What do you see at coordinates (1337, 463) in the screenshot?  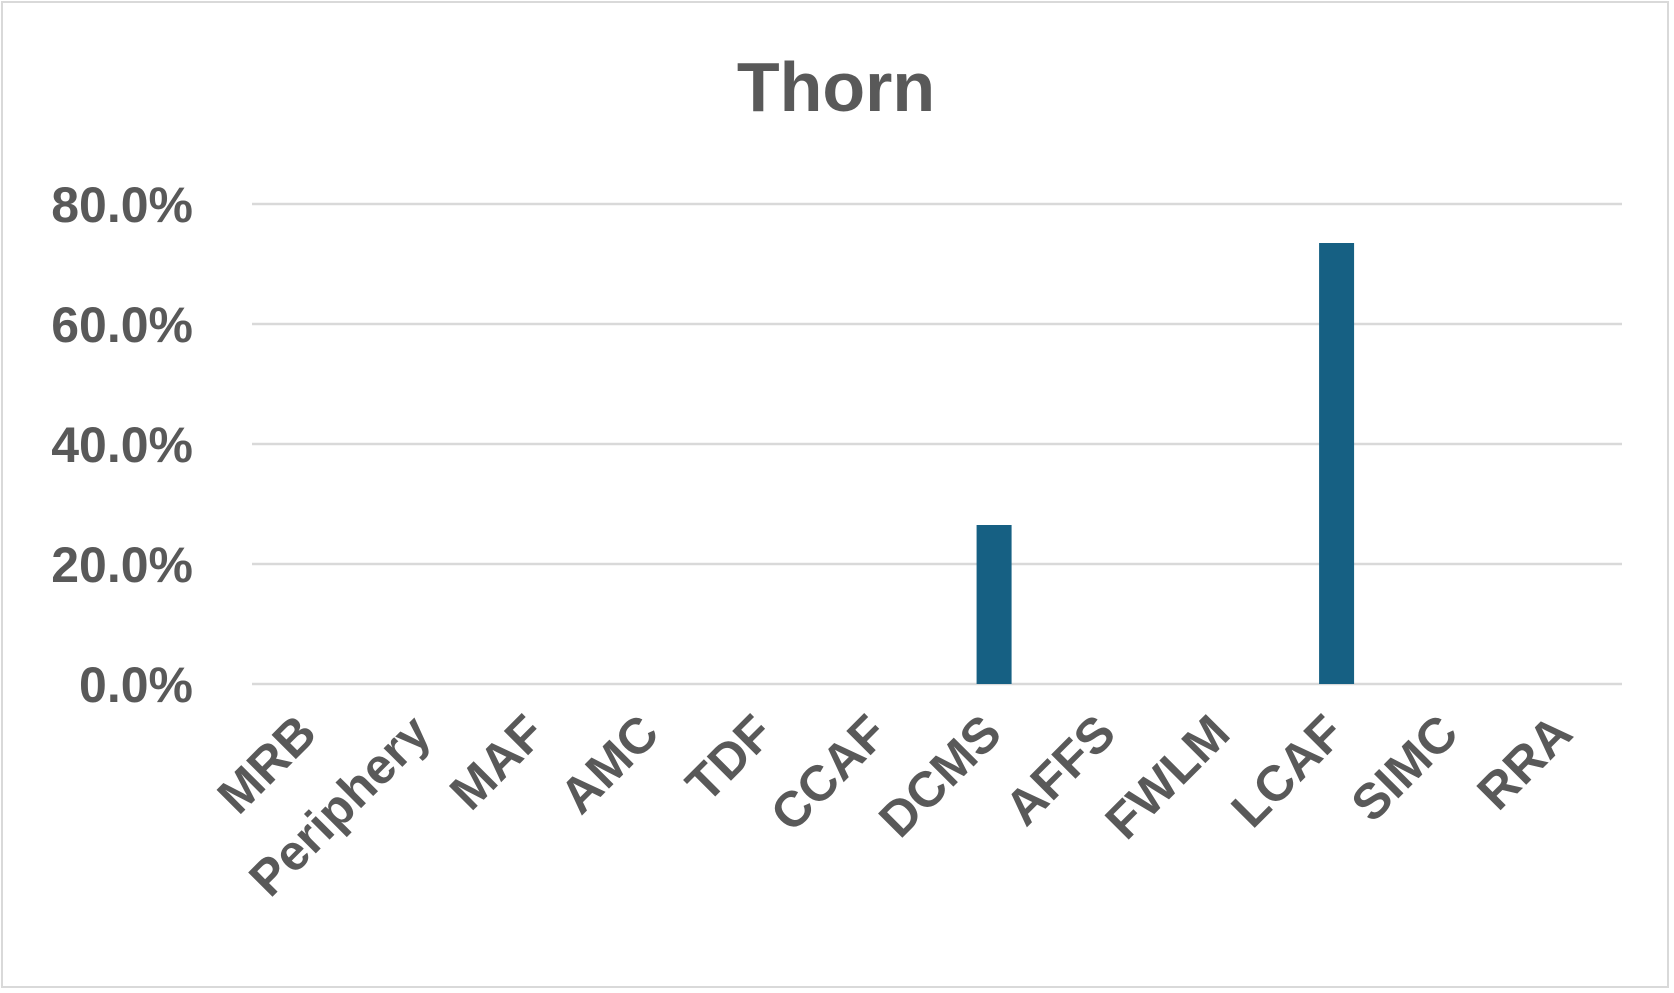 I see `bar-lcaf` at bounding box center [1337, 463].